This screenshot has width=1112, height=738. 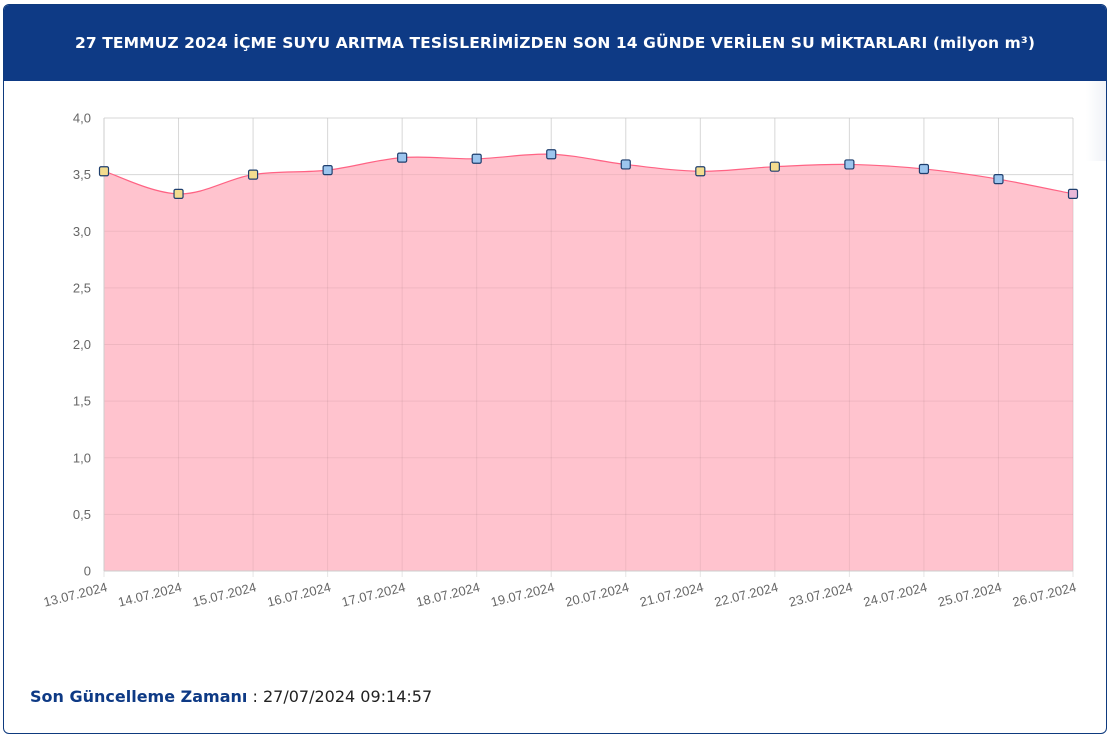 What do you see at coordinates (82, 174) in the screenshot?
I see `y-tick-label: 3,5` at bounding box center [82, 174].